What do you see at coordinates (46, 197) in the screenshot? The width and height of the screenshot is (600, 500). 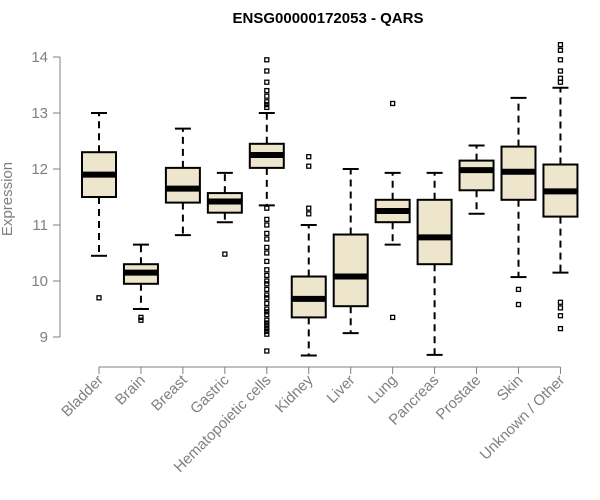 I see `y-axis: 9 10 11 12 13 14` at bounding box center [46, 197].